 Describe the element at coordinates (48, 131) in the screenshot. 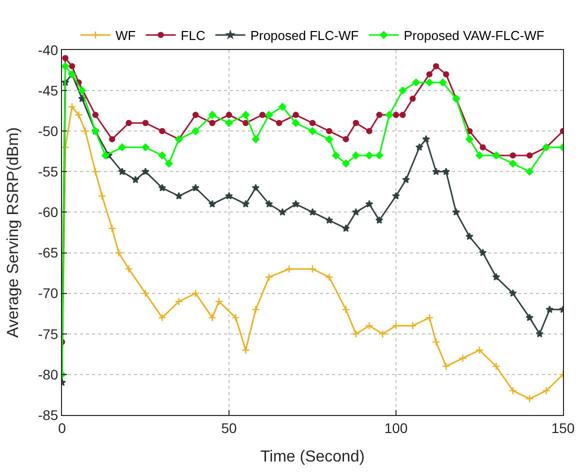

I see `y-tick-label: -50` at that location.